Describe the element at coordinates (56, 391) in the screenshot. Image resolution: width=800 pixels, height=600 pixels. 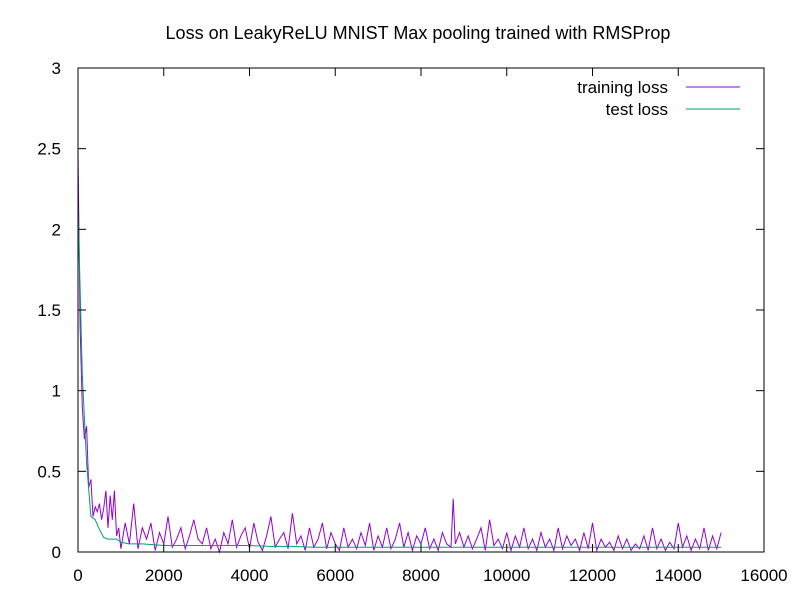
I see `y-tick-label: 1` at that location.